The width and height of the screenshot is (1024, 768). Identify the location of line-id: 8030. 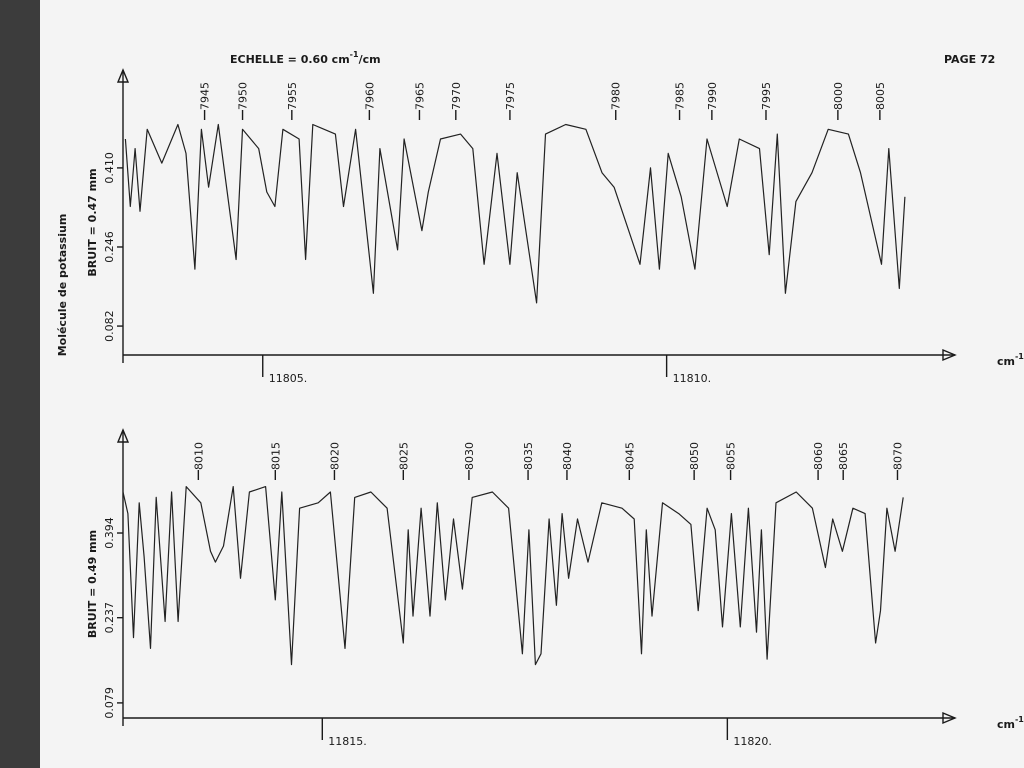
(469, 456).